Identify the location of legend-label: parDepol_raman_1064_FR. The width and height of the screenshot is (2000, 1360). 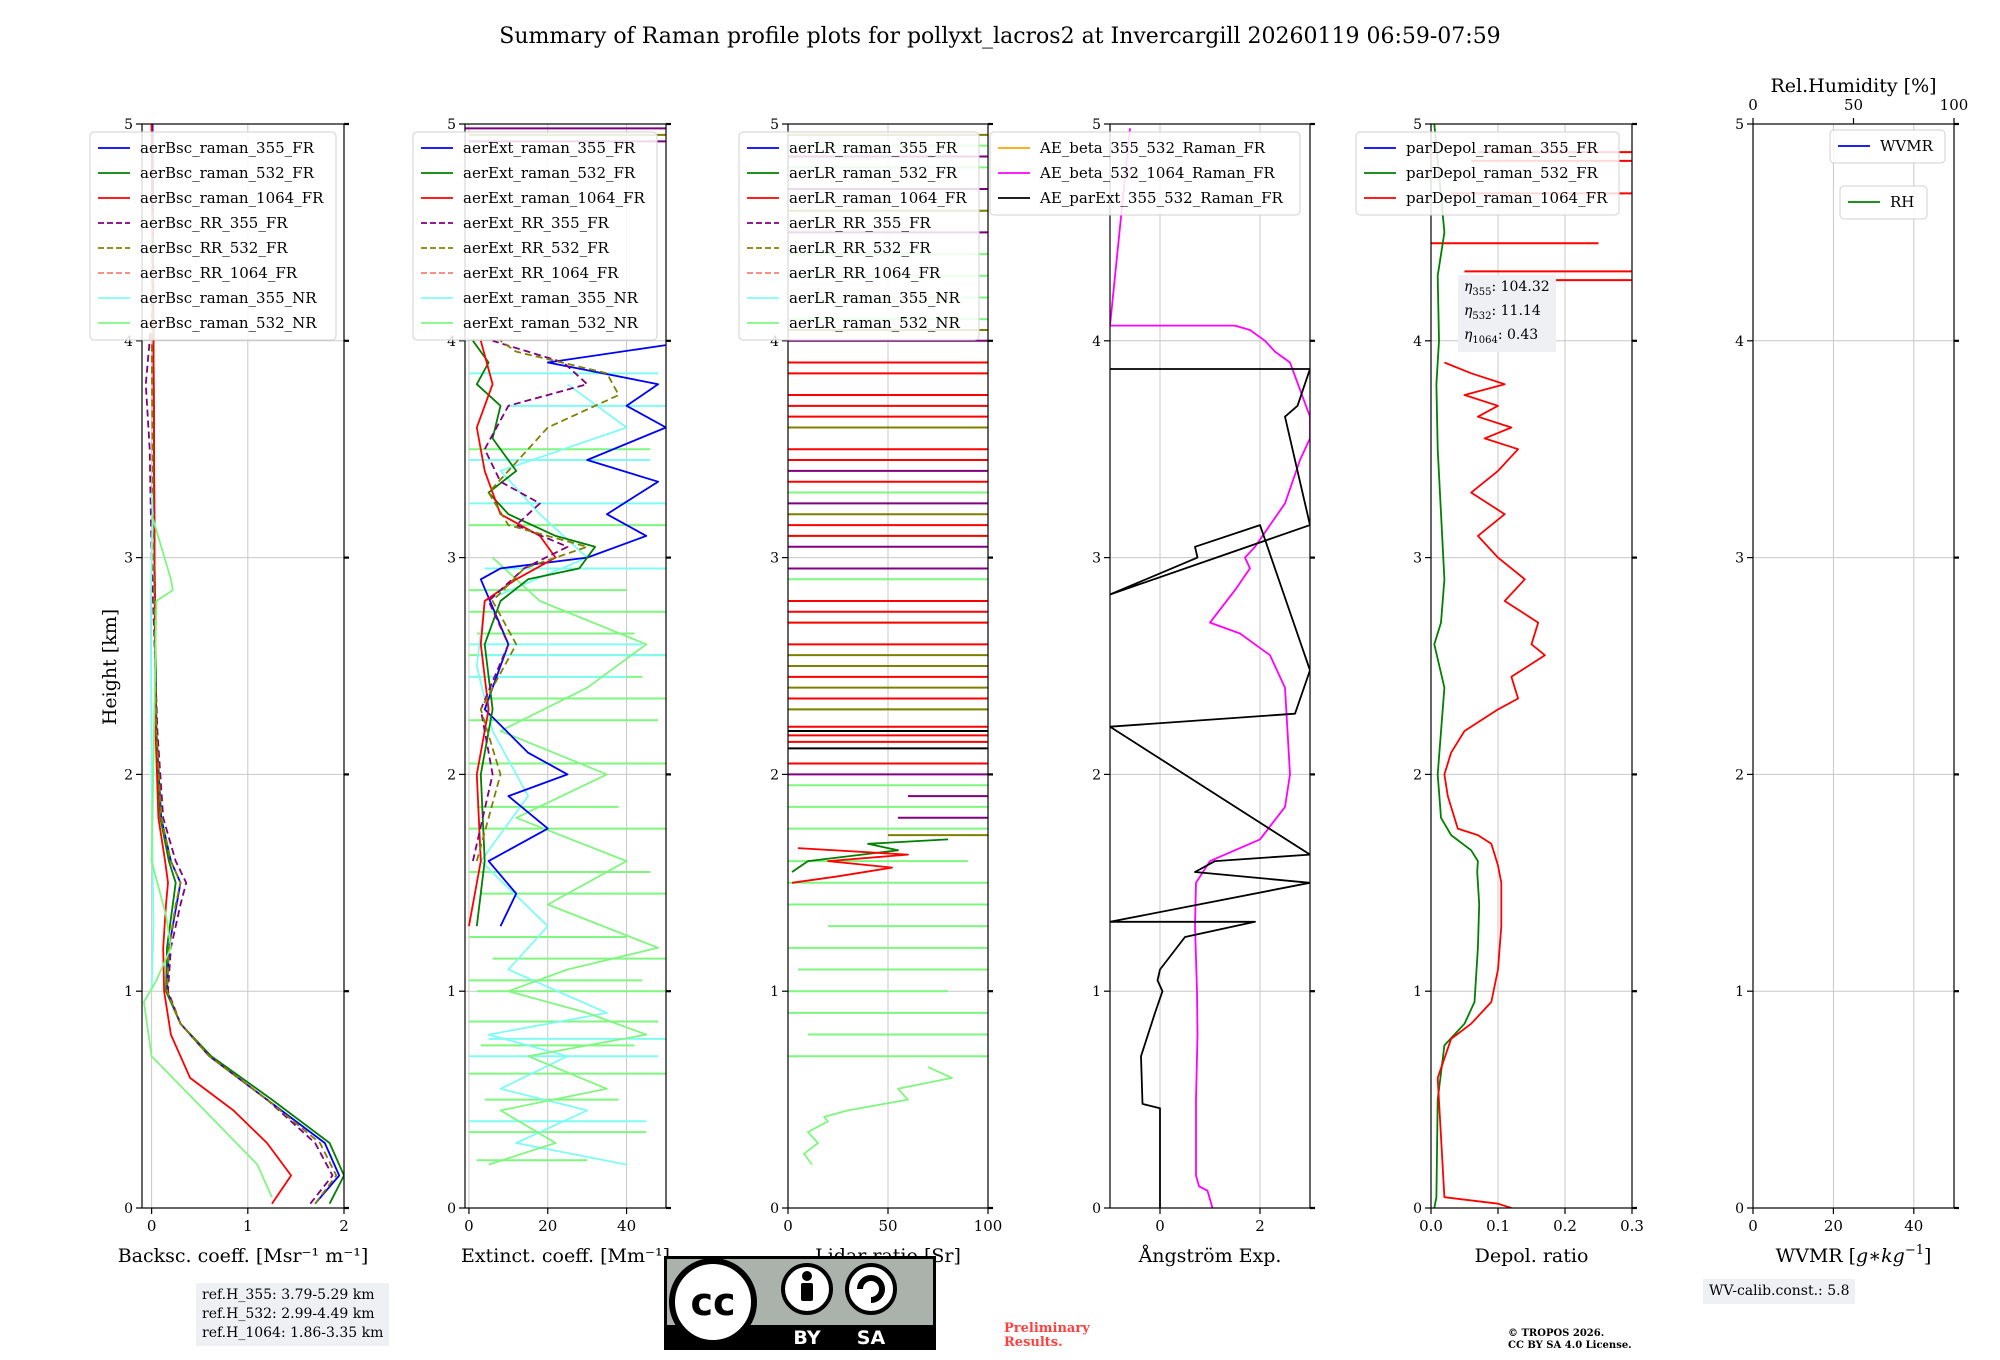
(1507, 198).